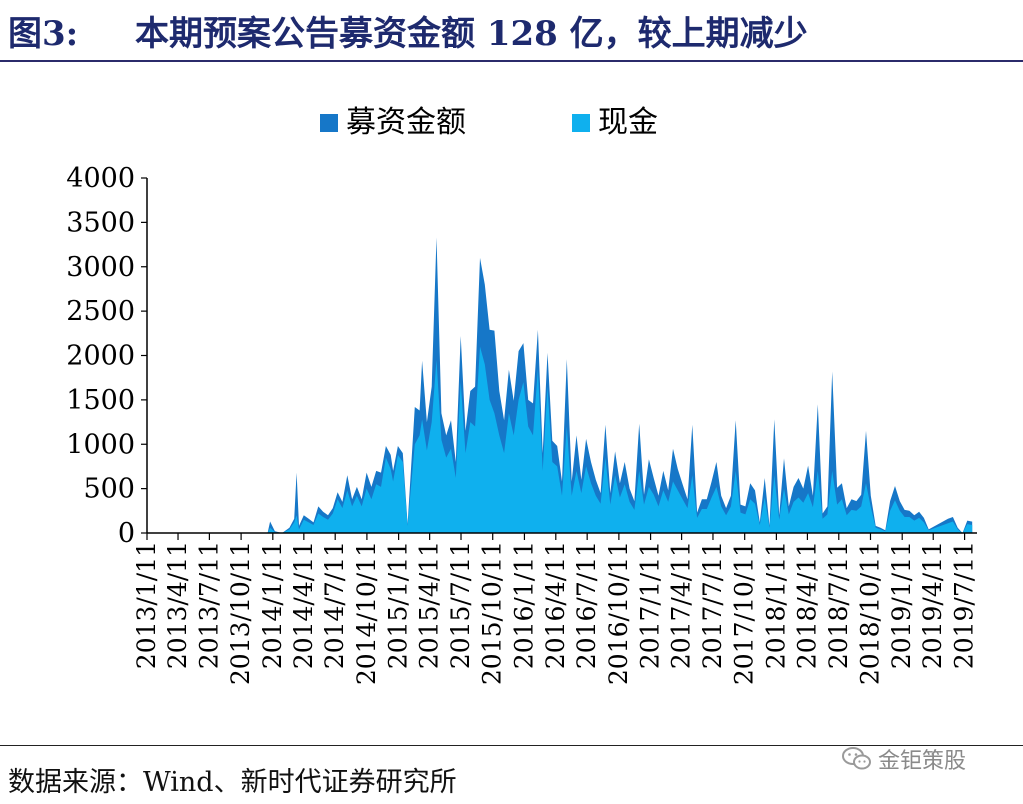 The height and width of the screenshot is (804, 1023). I want to click on x-tick-label: 2016/4/11, so click(555, 605).